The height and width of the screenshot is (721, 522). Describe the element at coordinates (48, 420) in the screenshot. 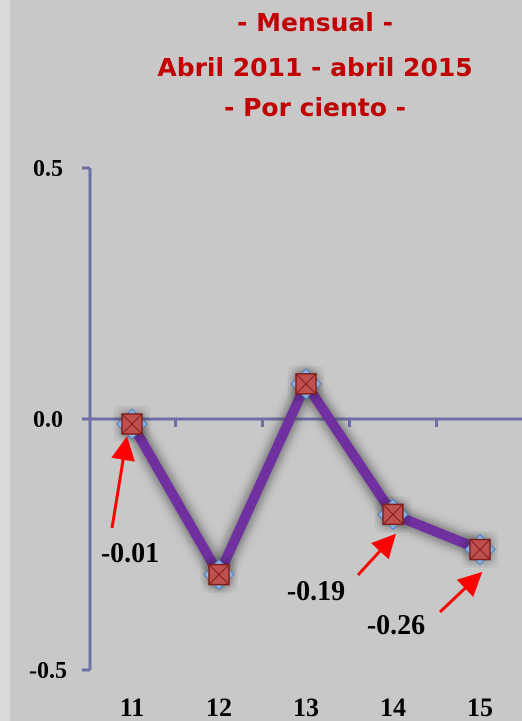

I see `y-tick-label: 0.0` at that location.